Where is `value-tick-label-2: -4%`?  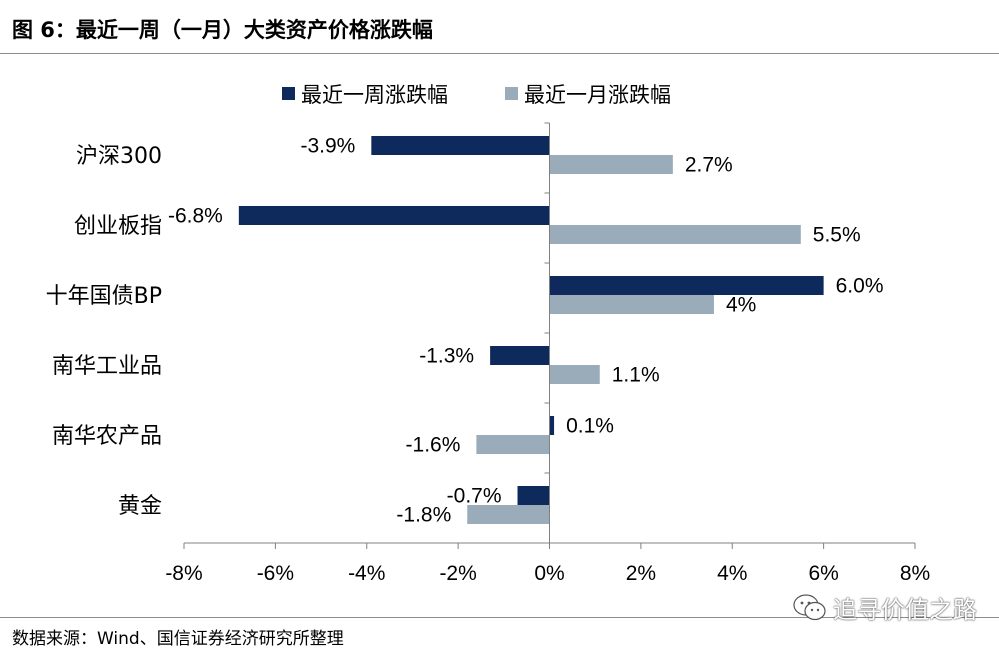 value-tick-label-2: -4% is located at coordinates (366, 573).